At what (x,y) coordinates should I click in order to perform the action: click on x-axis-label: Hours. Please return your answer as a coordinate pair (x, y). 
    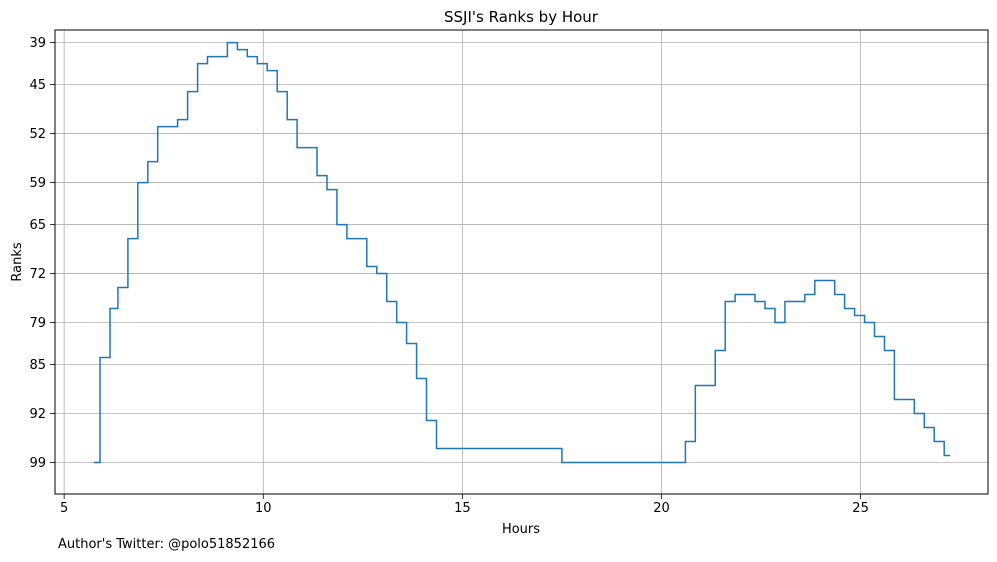
    Looking at the image, I should click on (521, 529).